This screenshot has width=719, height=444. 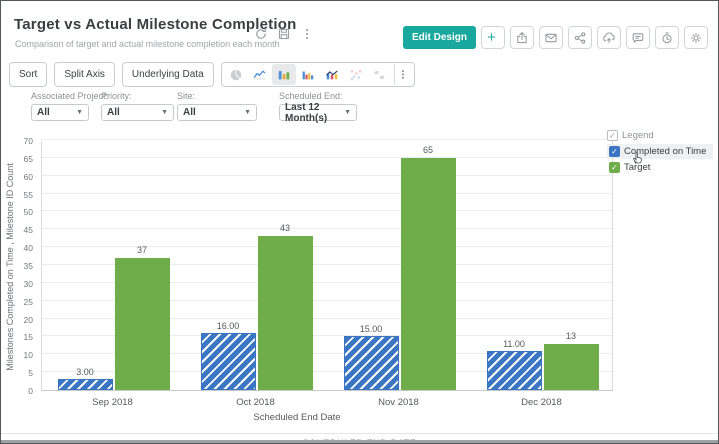 What do you see at coordinates (311, 96) in the screenshot?
I see `filter-label: Scheduled End:` at bounding box center [311, 96].